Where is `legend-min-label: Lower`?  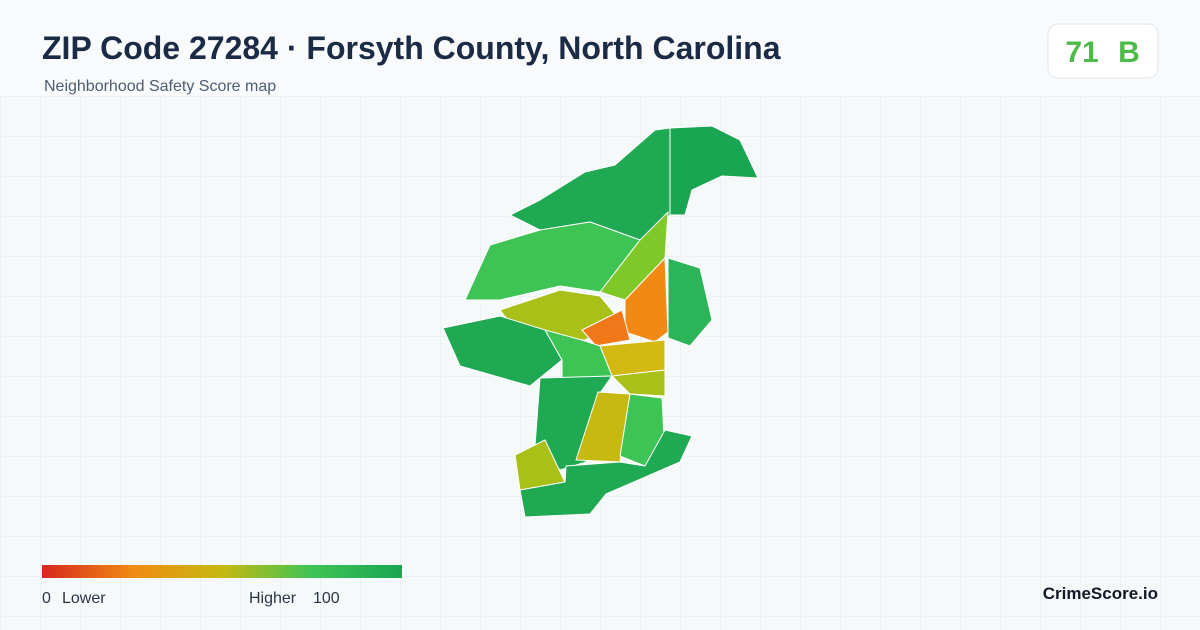 legend-min-label: Lower is located at coordinates (84, 598).